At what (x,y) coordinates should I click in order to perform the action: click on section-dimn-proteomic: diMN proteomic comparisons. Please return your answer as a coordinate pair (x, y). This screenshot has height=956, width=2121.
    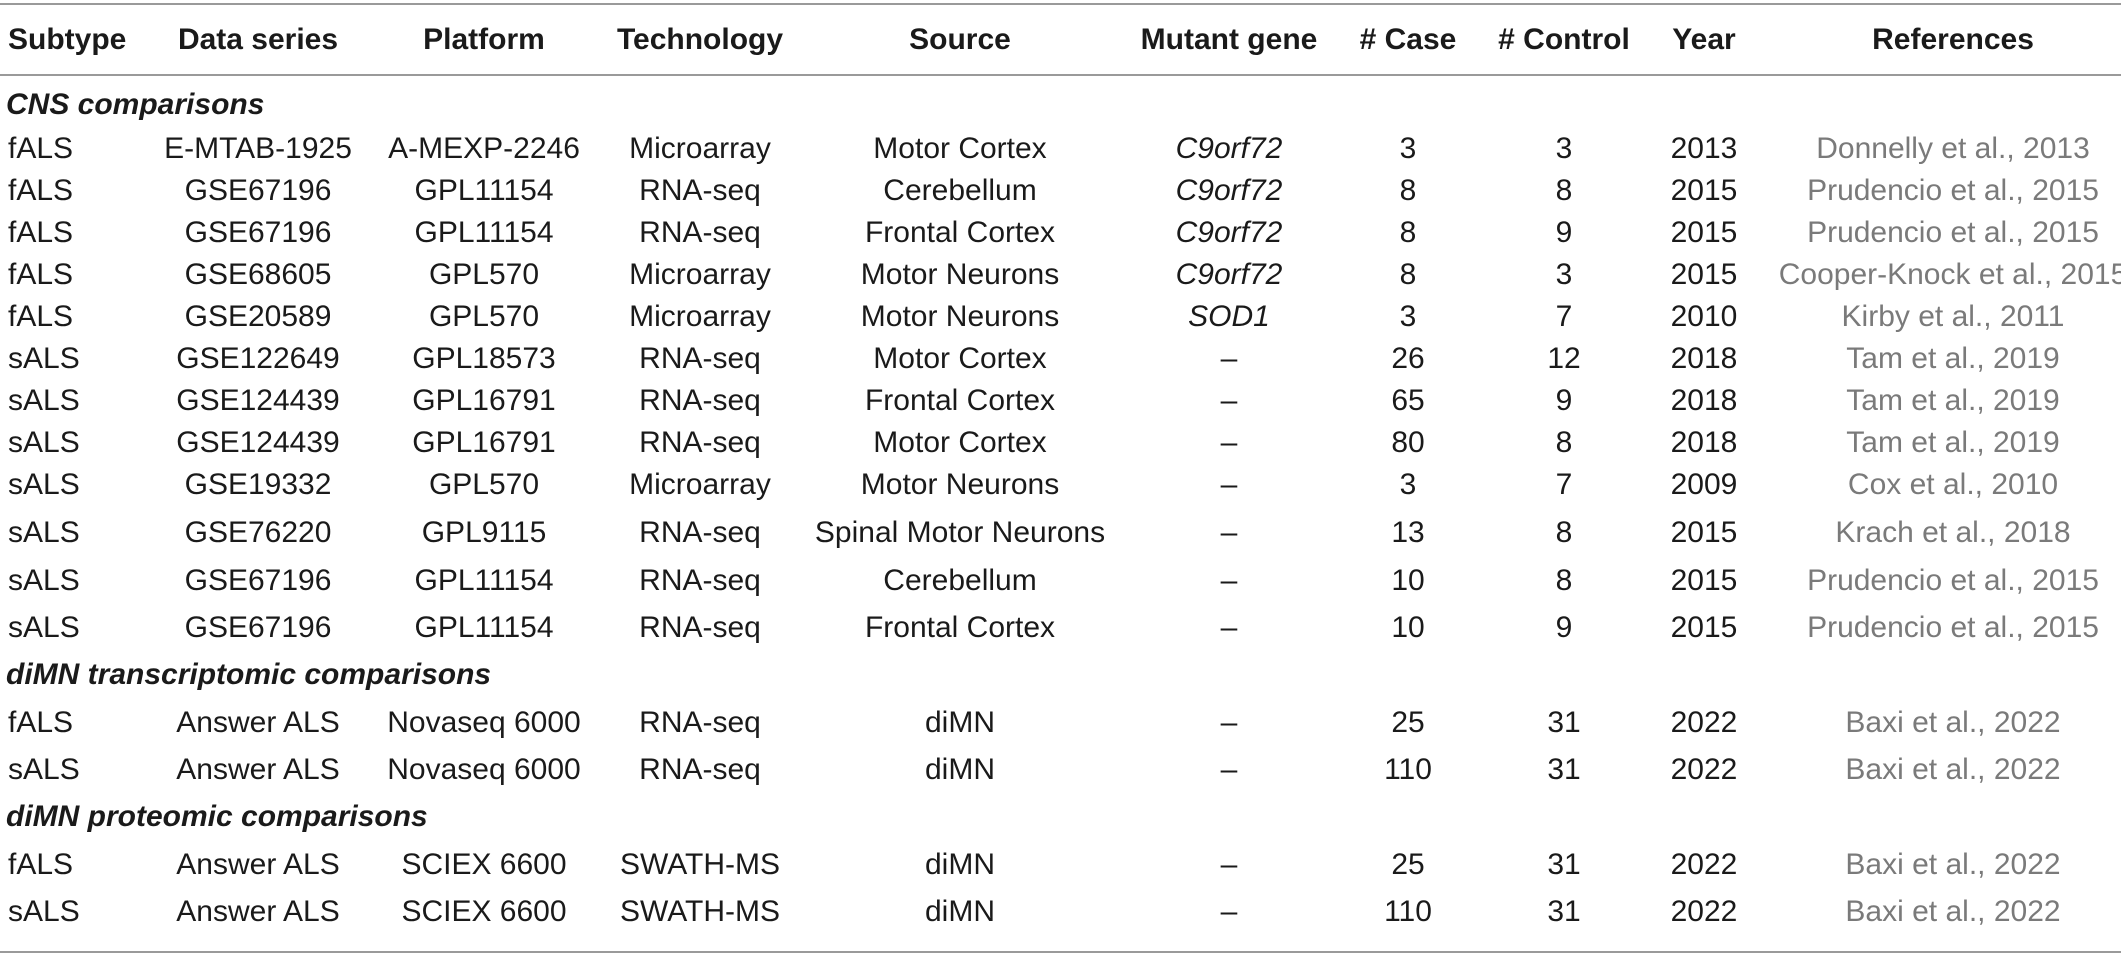
    Looking at the image, I should click on (217, 816).